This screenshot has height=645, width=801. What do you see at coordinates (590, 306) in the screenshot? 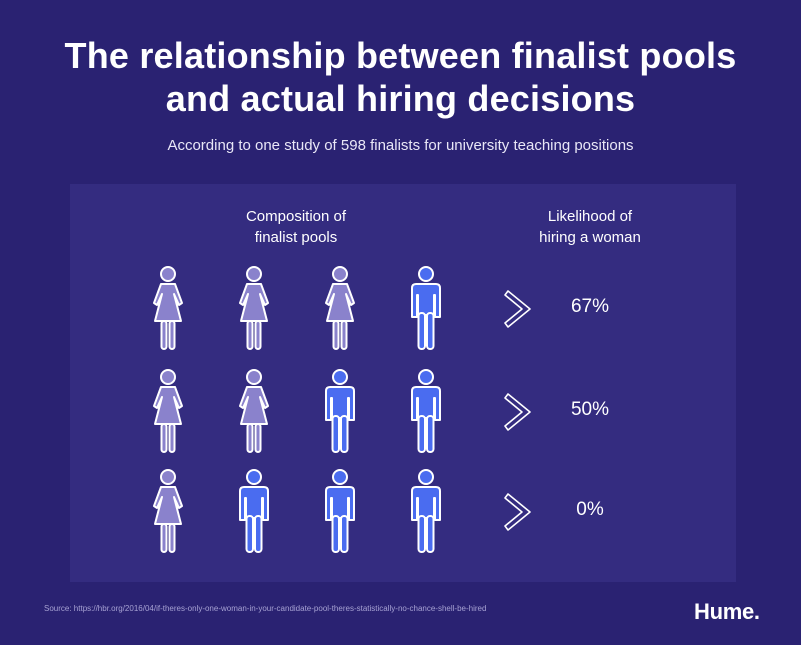
I see `likelihood-value: 67%` at bounding box center [590, 306].